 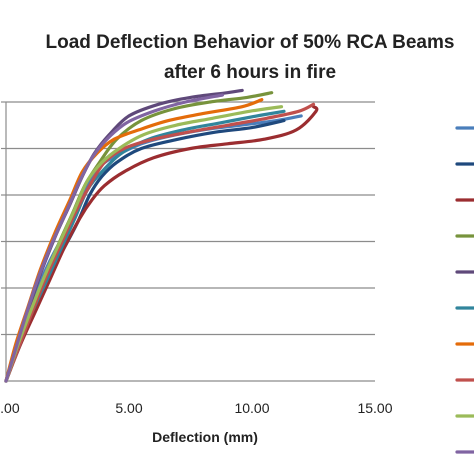 I want to click on x-tick-label: 5.00, so click(x=128, y=408).